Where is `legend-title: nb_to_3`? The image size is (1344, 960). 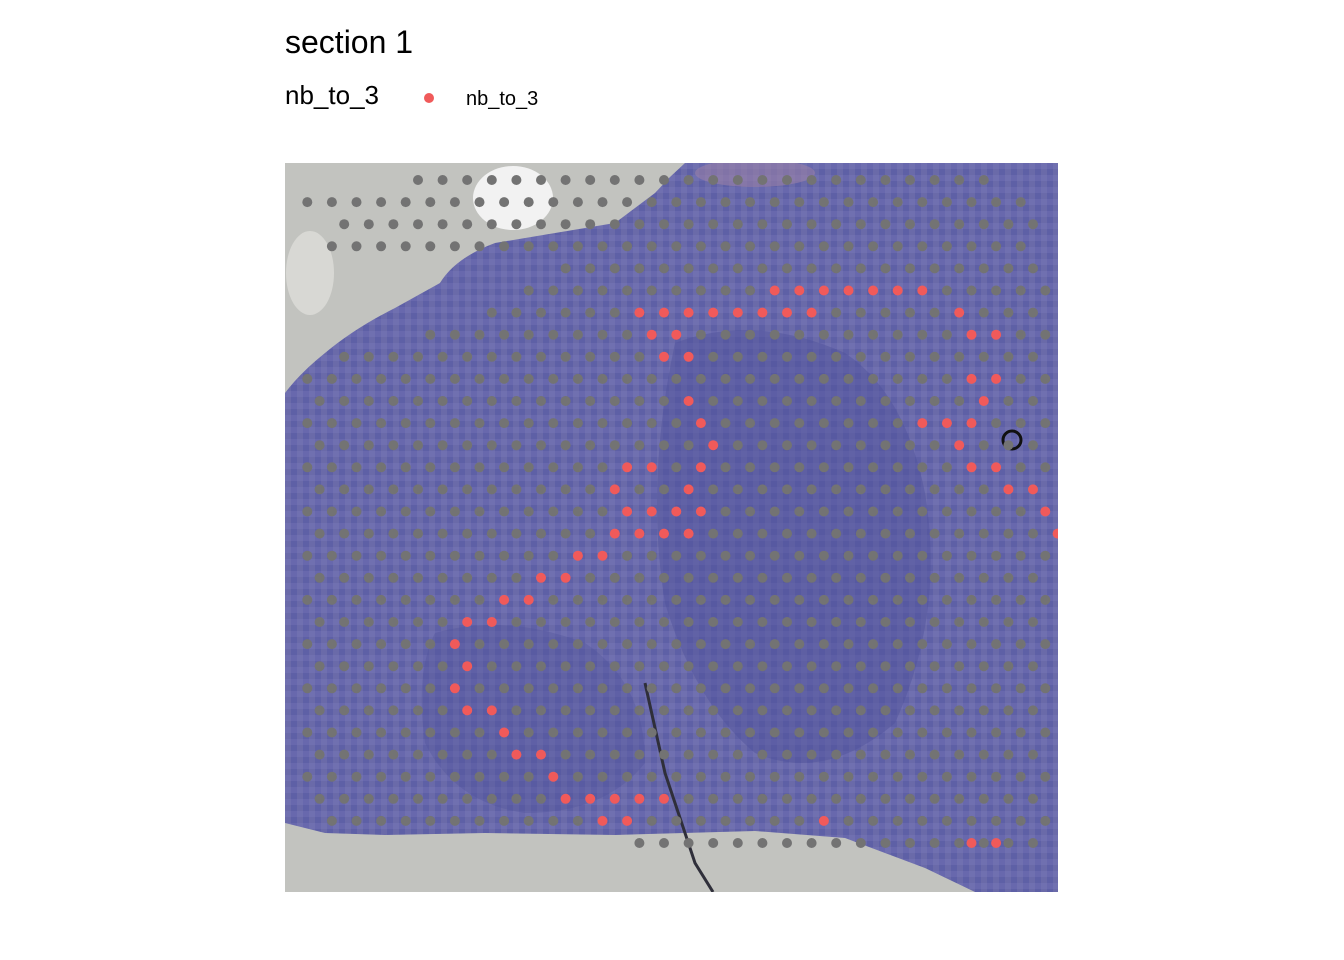
legend-title: nb_to_3 is located at coordinates (332, 95).